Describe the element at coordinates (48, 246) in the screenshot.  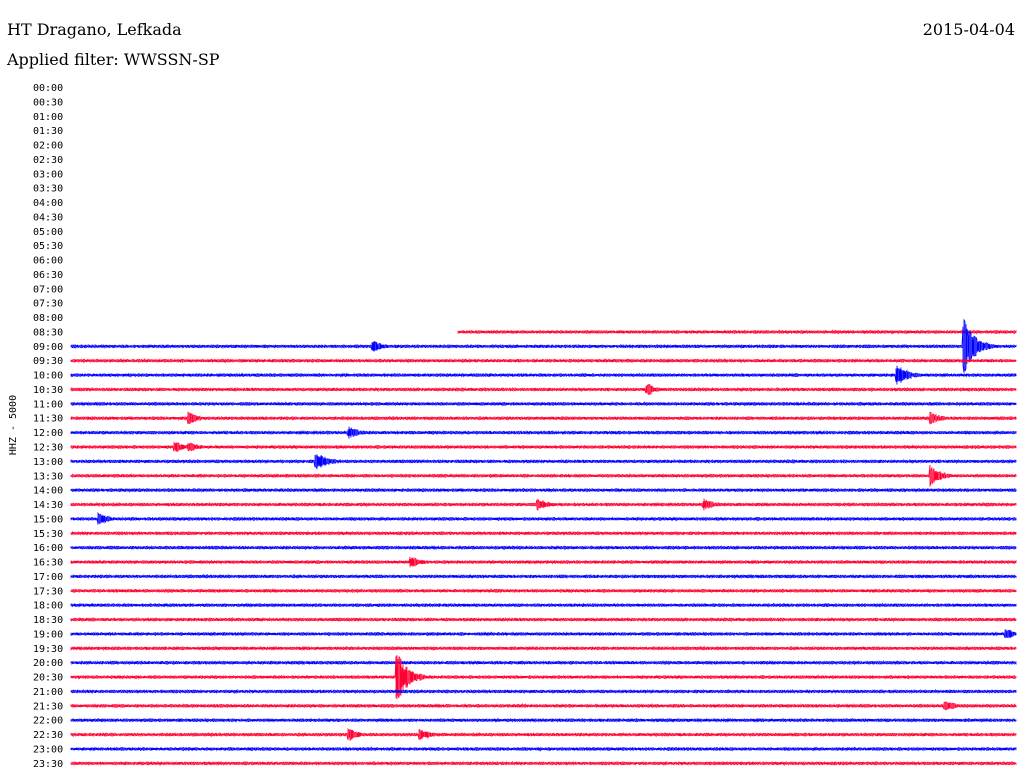
I see `tick-label-0530: 05:30` at that location.